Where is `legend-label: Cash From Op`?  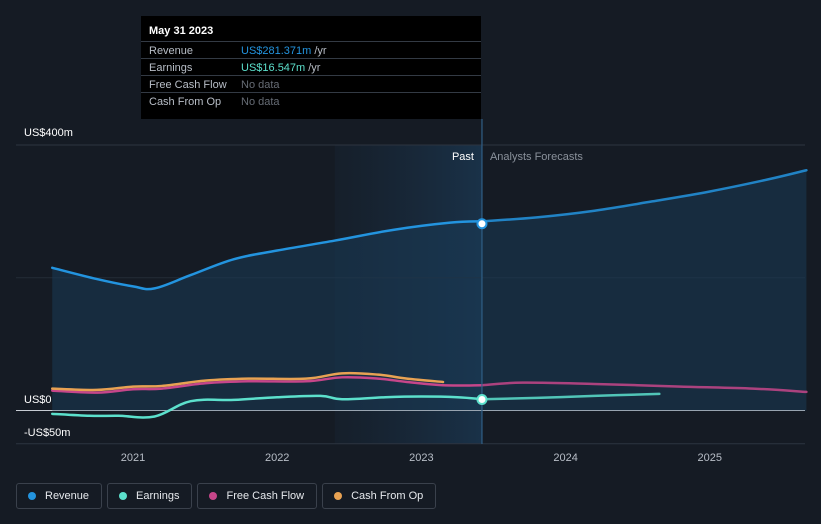
legend-label: Cash From Op is located at coordinates (387, 496).